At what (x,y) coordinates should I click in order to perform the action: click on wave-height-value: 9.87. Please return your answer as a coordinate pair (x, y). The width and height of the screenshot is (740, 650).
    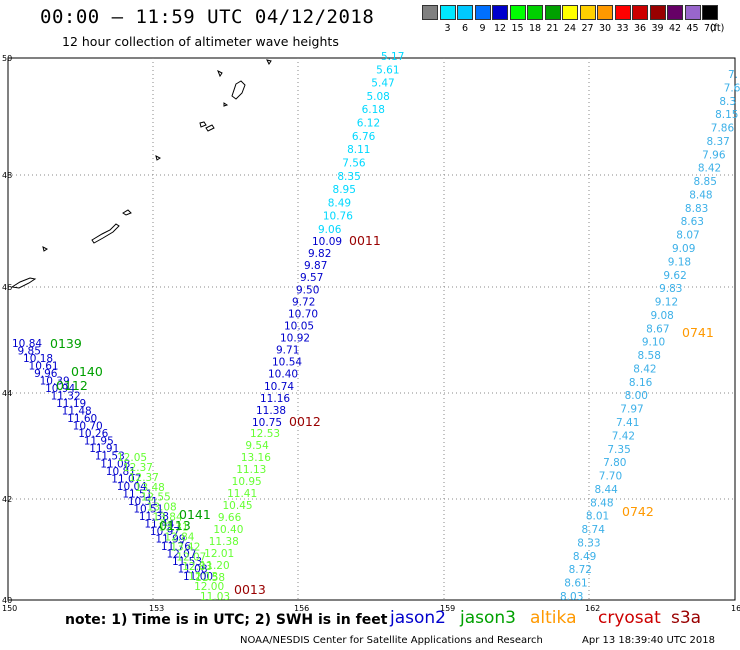
    Looking at the image, I should click on (315, 266).